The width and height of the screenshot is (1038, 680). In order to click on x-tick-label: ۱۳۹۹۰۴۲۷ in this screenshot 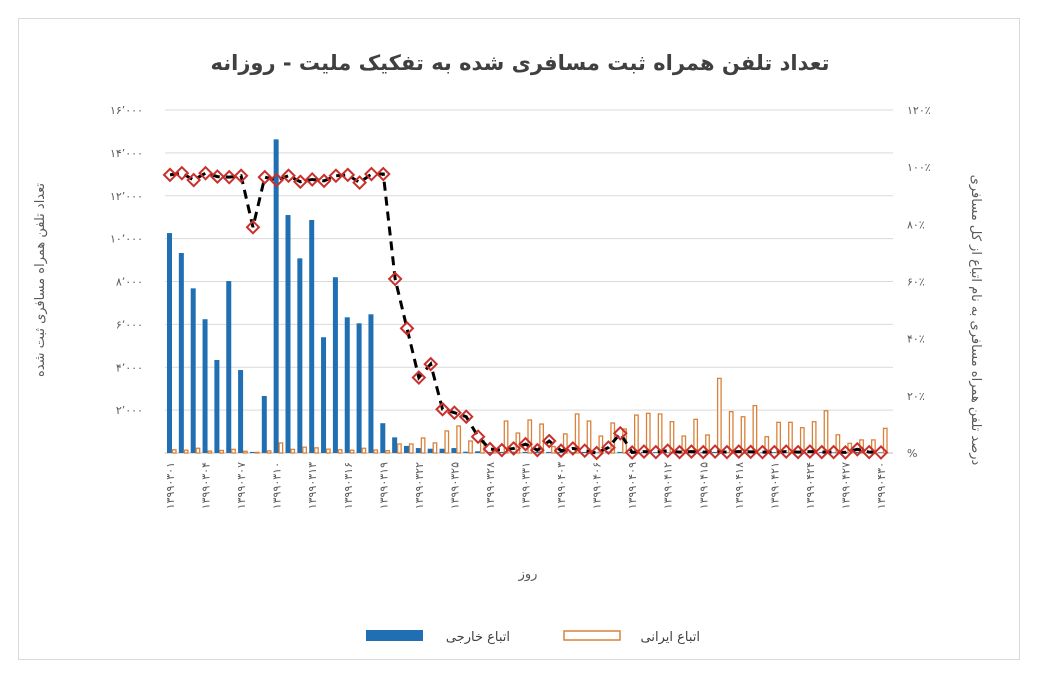, I will do `click(845, 485)`.